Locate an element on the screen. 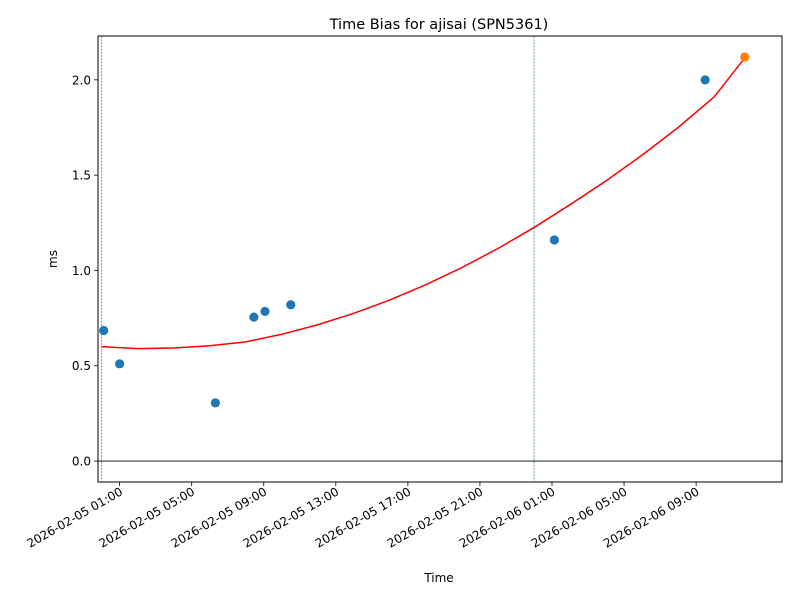 The width and height of the screenshot is (800, 600). y-tick-label: 1.0 is located at coordinates (81, 271).